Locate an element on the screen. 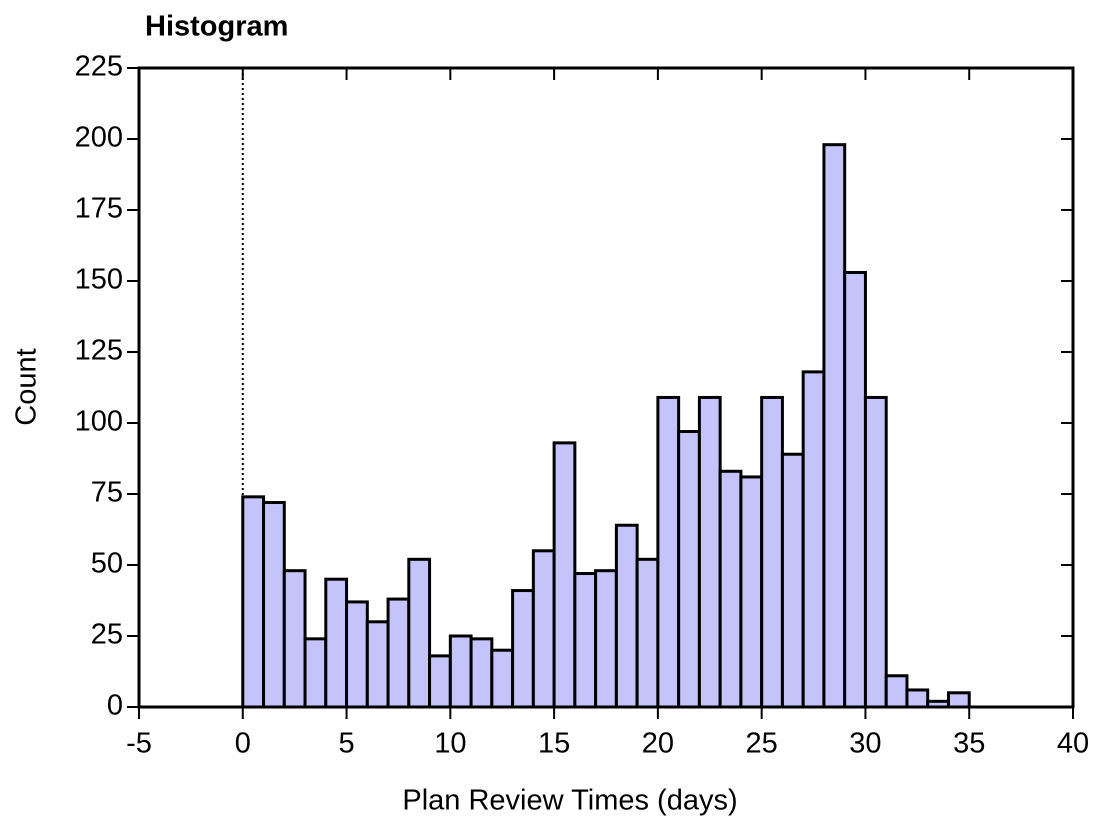 The height and width of the screenshot is (824, 1093). y-axis-label: Count is located at coordinates (27, 386).